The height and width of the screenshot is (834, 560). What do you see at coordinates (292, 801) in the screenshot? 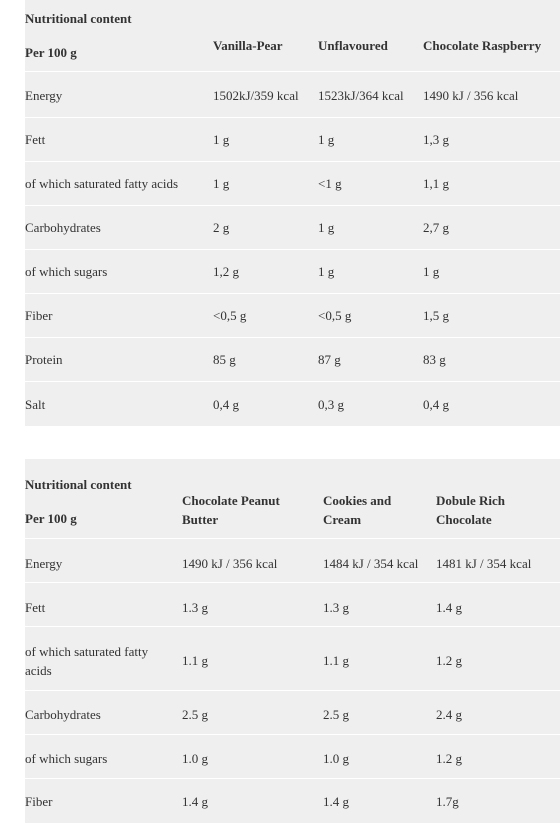
I see `table-row: Fiber 1.4 g 1.4 g 1.7g` at bounding box center [292, 801].